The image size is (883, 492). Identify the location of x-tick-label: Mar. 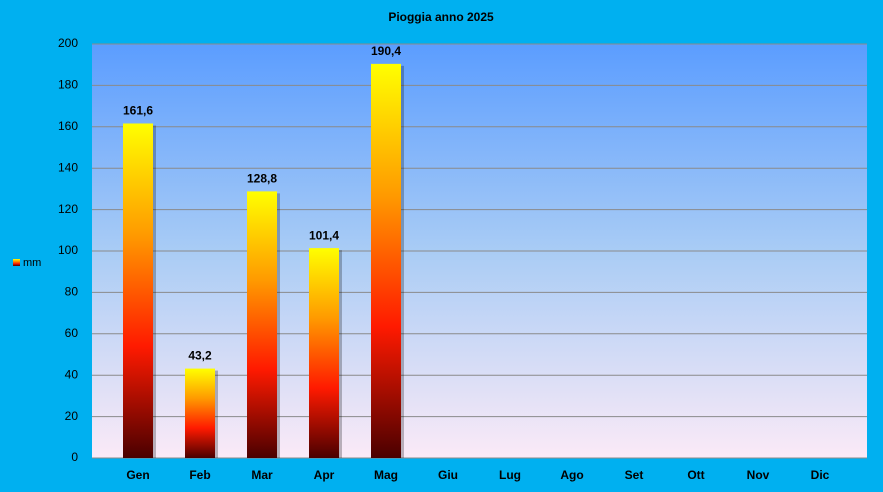
(262, 475).